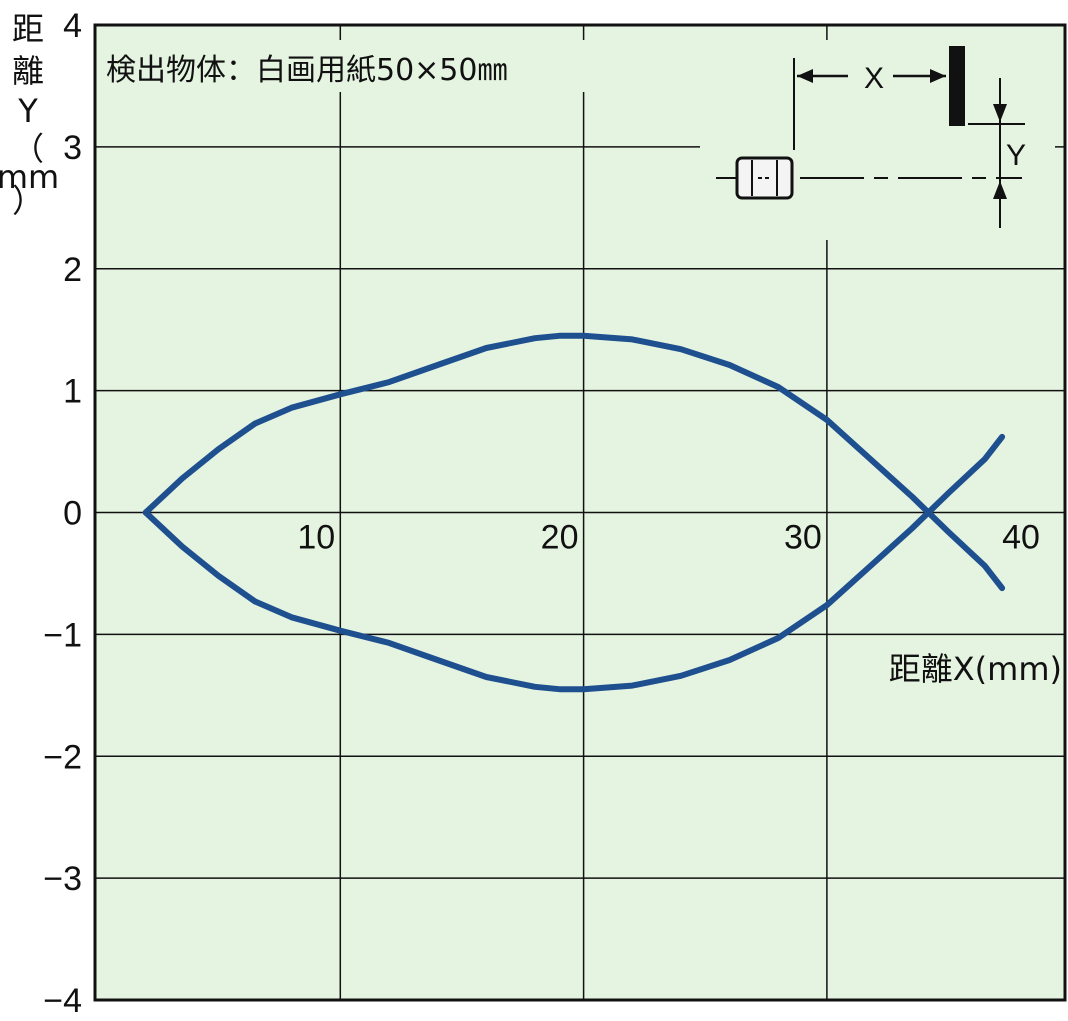 The width and height of the screenshot is (1068, 1021). What do you see at coordinates (28, 71) in the screenshot?
I see `y-axis-title-char: 離` at bounding box center [28, 71].